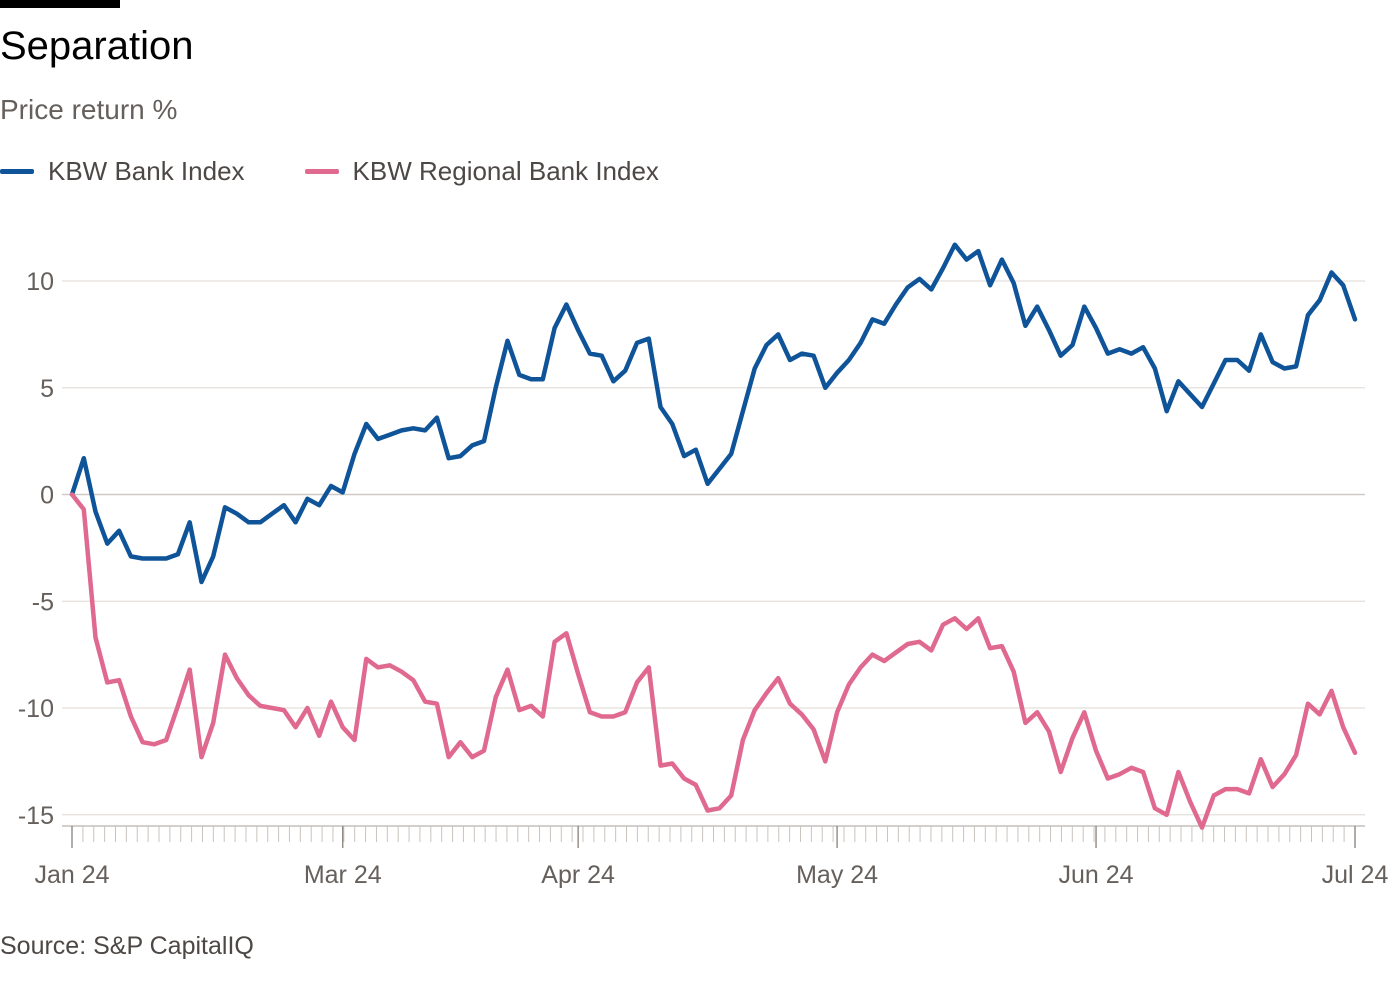  What do you see at coordinates (36, 709) in the screenshot?
I see `y-tick-label-neg10: -10` at bounding box center [36, 709].